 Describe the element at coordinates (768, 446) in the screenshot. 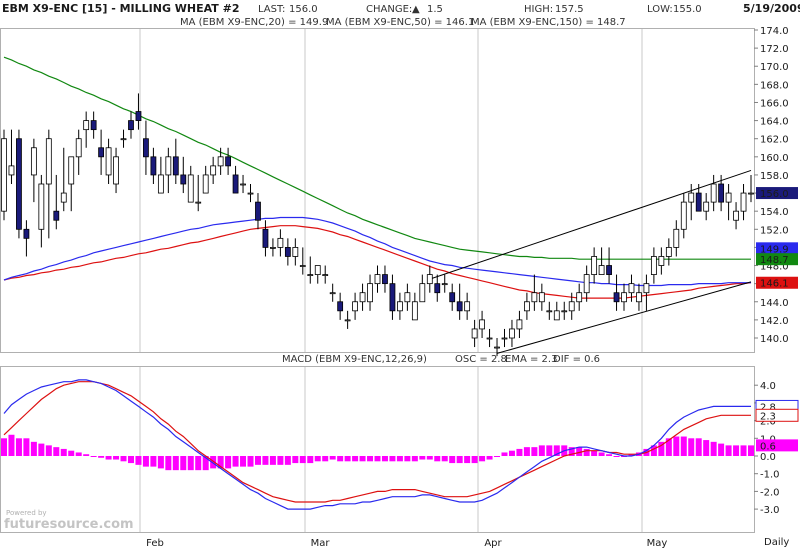

I see `dif-tag: 0.6` at that location.